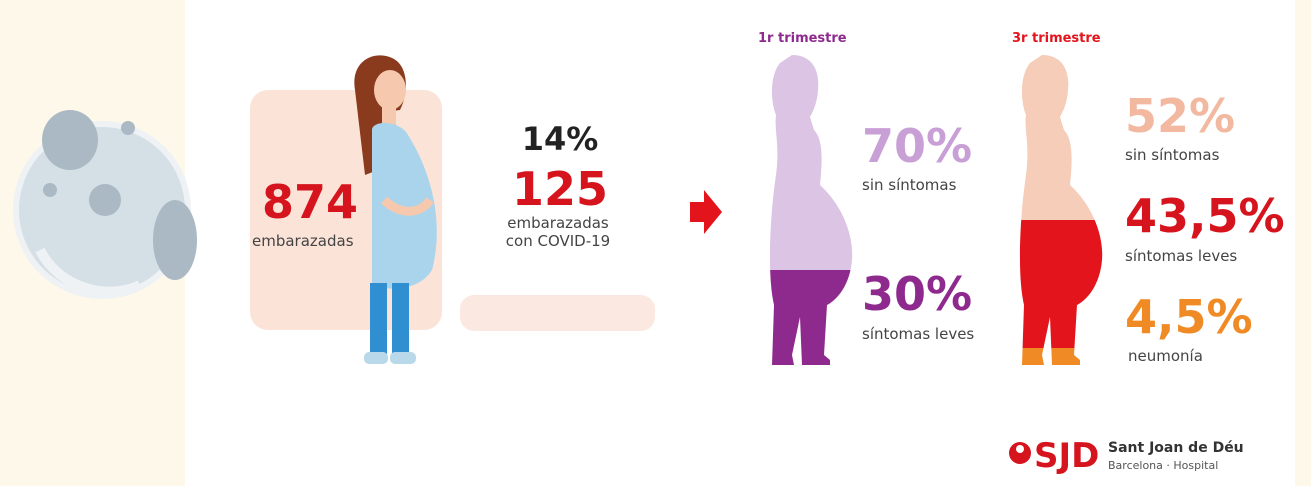 The height and width of the screenshot is (486, 1311). Describe the element at coordinates (1165, 356) in the screenshot. I see `stat-label: neumonía` at that location.